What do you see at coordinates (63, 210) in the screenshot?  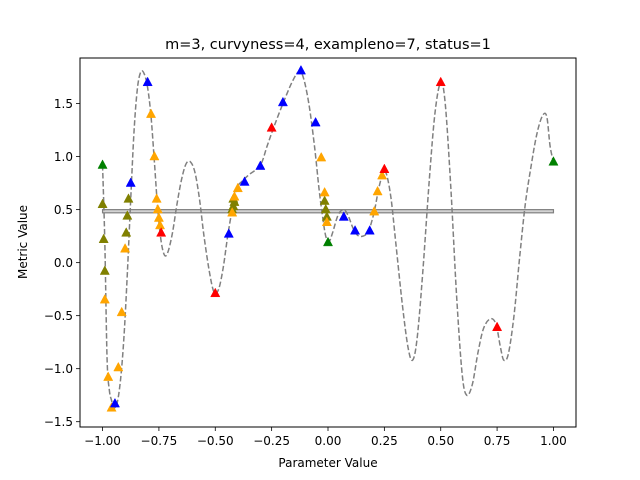 I see `y-tick-label: 0.5` at bounding box center [63, 210].